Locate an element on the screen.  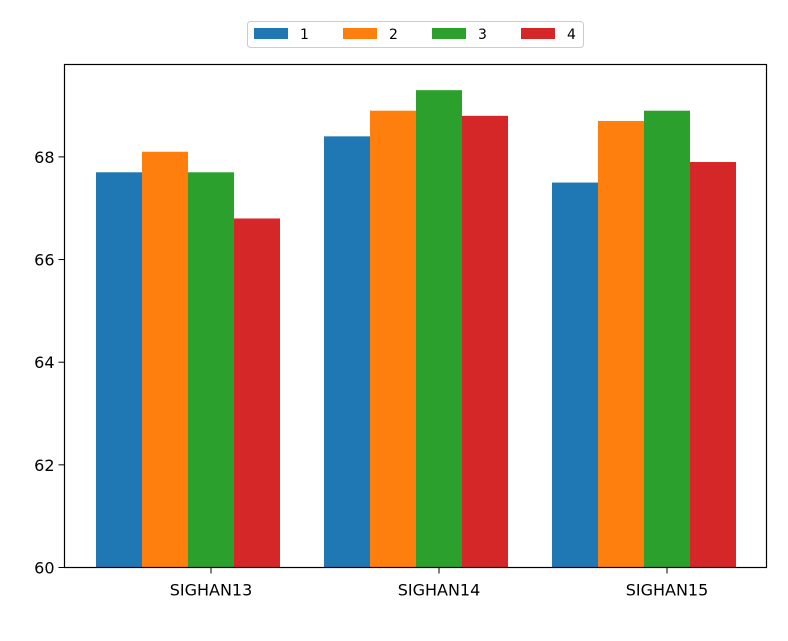
legend: 1 2 3 4 is located at coordinates (415, 34).